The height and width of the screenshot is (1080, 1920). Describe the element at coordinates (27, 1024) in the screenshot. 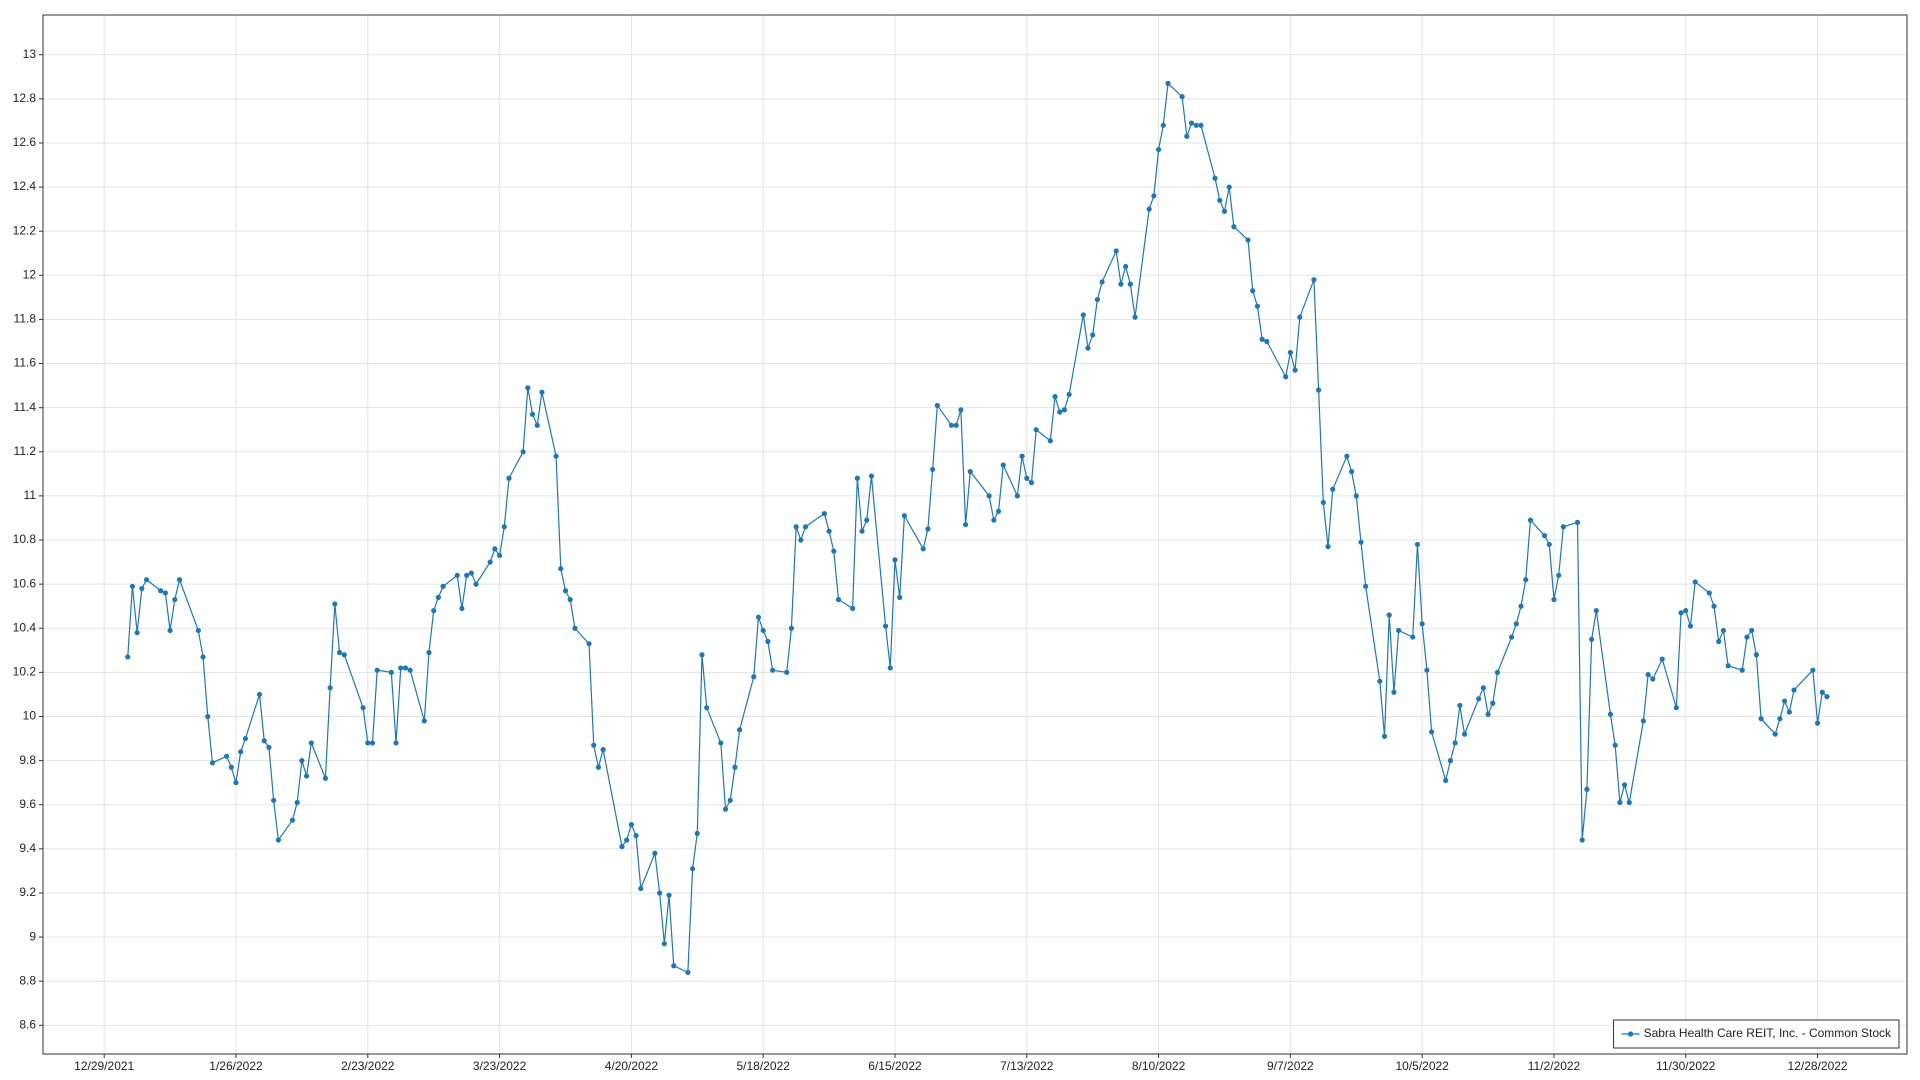

I see `y-tick-label: 8.6` at that location.